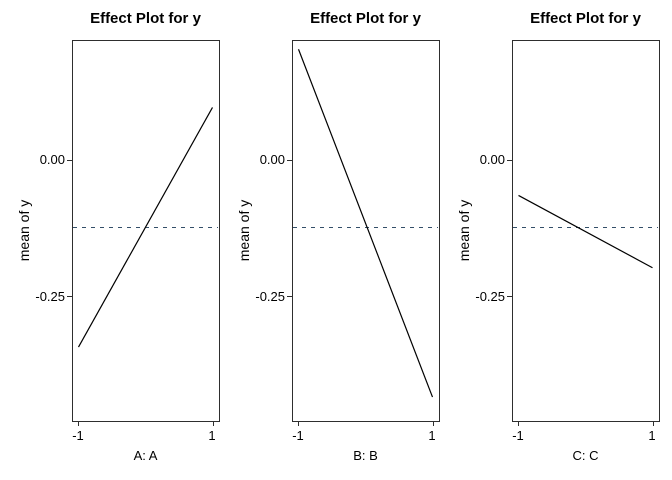 The height and width of the screenshot is (480, 672). I want to click on x-axis-label: A, so click(145, 455).